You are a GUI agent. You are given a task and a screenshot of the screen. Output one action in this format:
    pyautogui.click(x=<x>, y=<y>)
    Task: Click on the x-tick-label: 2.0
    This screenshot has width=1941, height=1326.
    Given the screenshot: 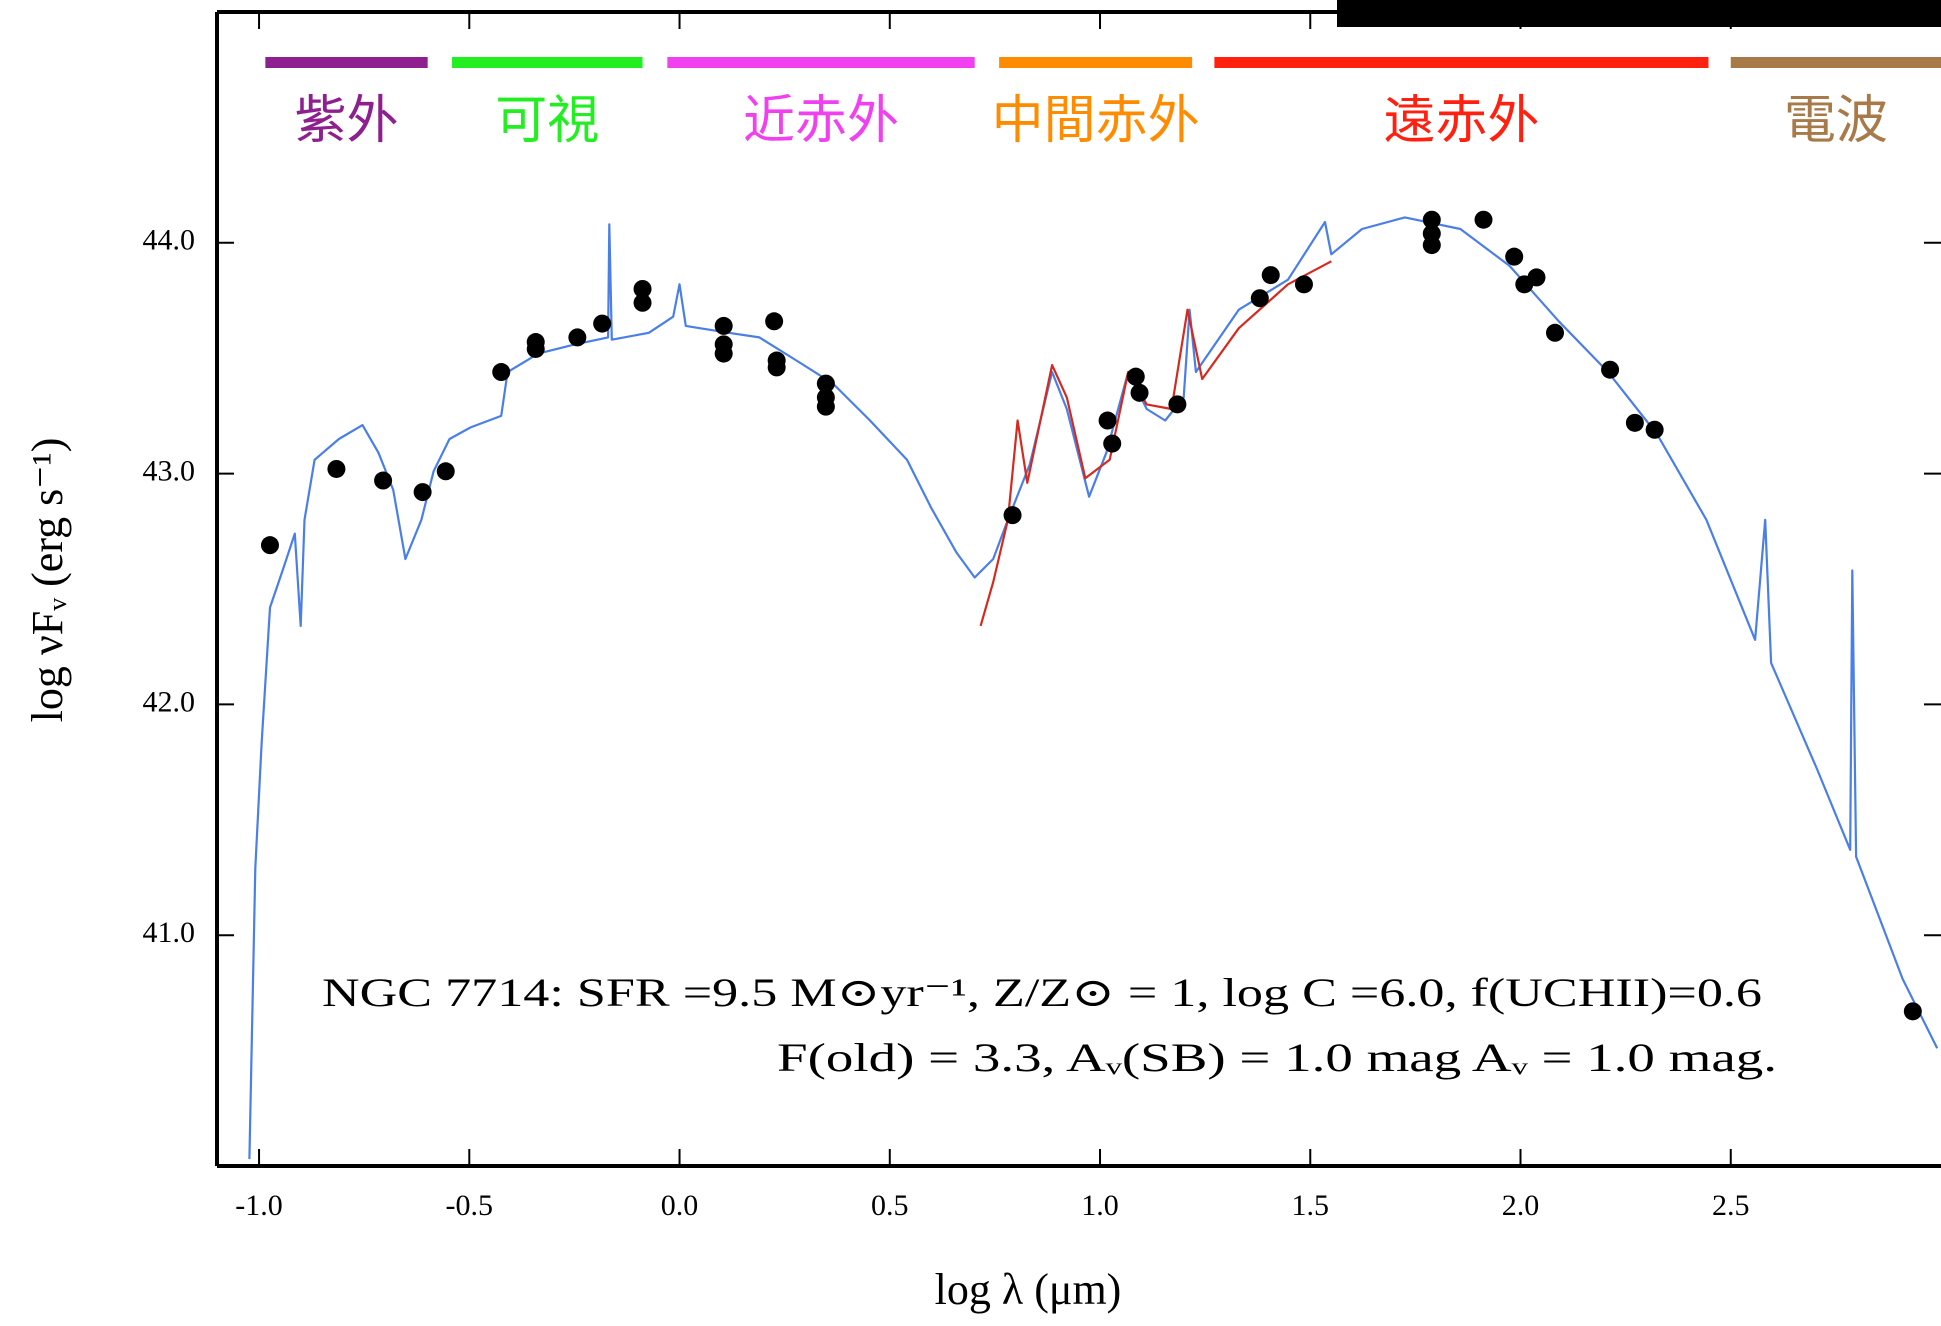 What is the action you would take?
    pyautogui.click(x=1521, y=1205)
    